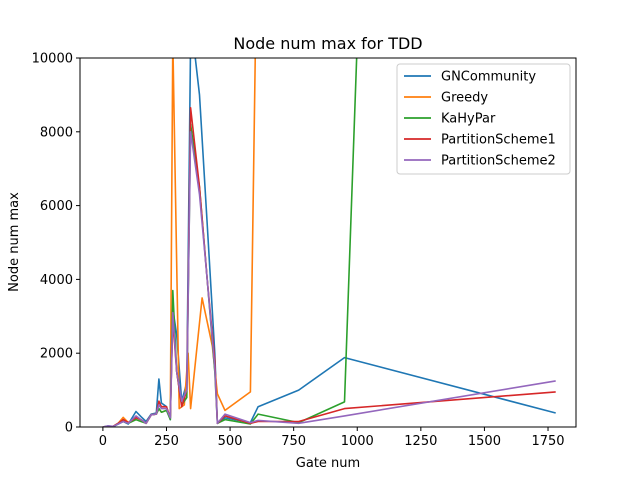 Image resolution: width=640 pixels, height=480 pixels. I want to click on x-tick-label: 1250, so click(420, 441).